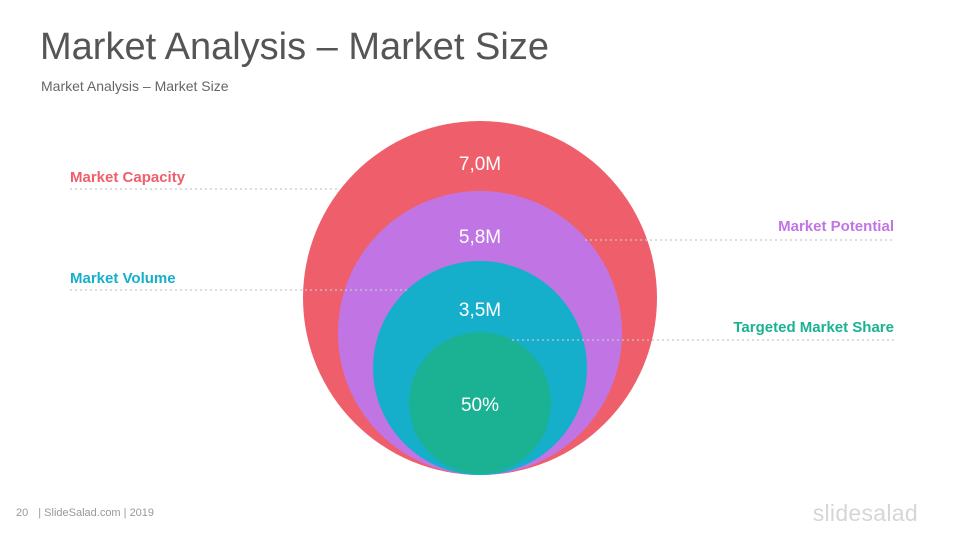  I want to click on slide-subtitle: Market Analysis – Market Size, so click(135, 86).